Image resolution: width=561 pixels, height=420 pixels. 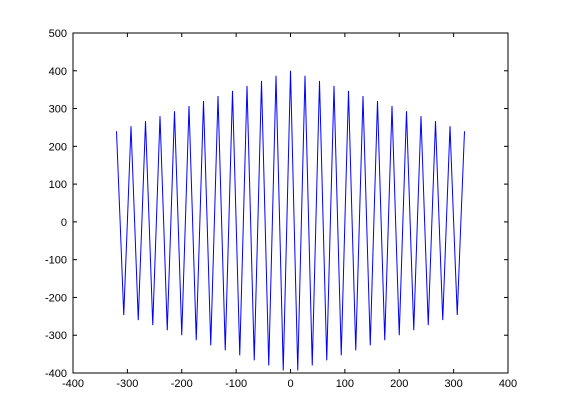 I want to click on y-tick-label: 0, so click(x=64, y=223).